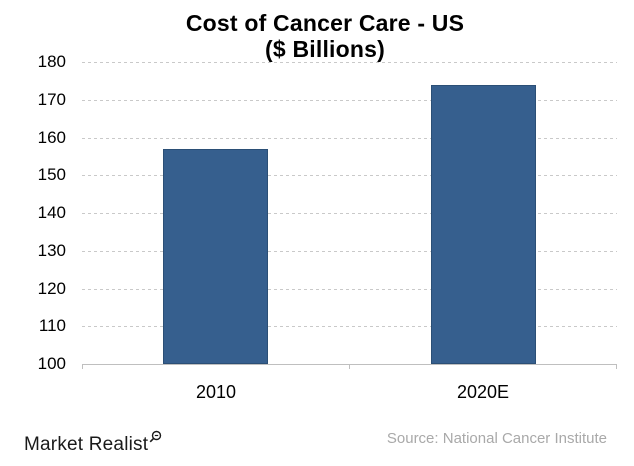 The height and width of the screenshot is (466, 634). Describe the element at coordinates (325, 23) in the screenshot. I see `chart-title-line1: Cost of Cancer Care - US` at that location.